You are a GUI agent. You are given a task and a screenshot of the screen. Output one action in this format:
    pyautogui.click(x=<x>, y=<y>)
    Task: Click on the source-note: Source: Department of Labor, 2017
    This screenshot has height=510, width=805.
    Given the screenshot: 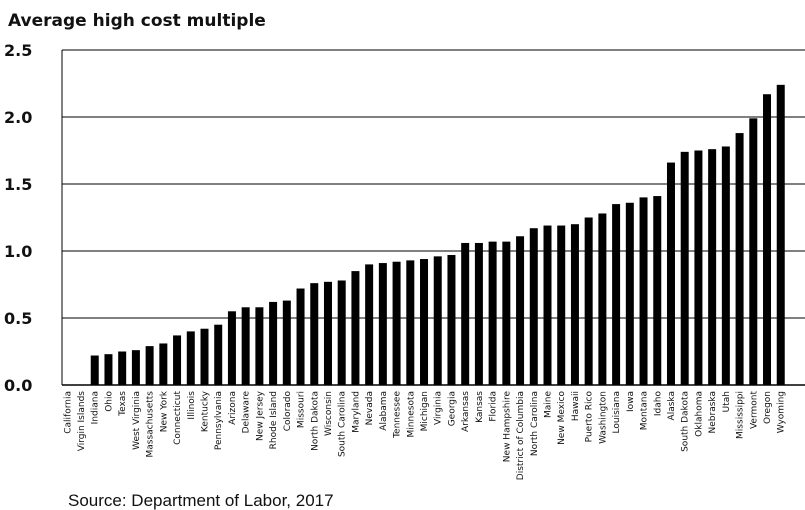 What is the action you would take?
    pyautogui.click(x=201, y=500)
    